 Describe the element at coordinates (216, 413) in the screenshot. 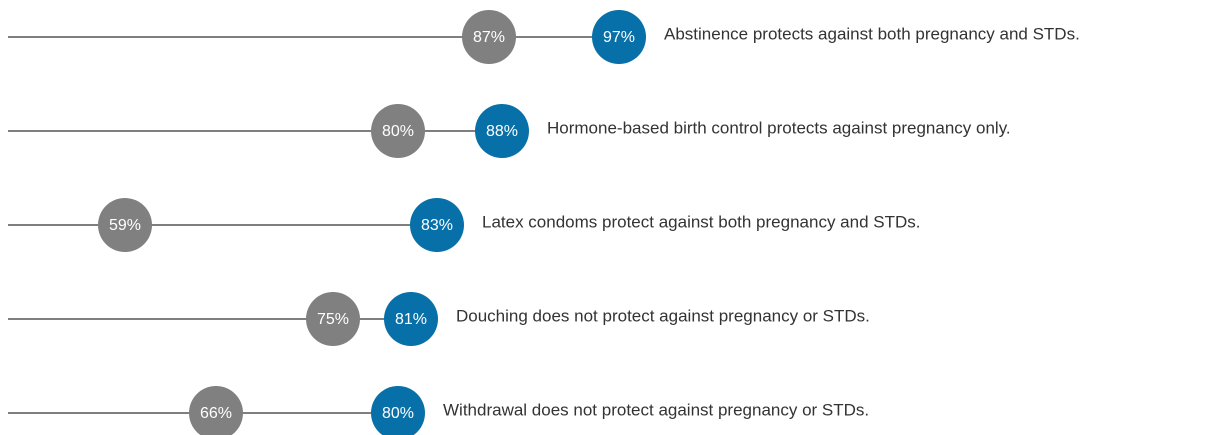

I see `dot-label: 66%` at that location.